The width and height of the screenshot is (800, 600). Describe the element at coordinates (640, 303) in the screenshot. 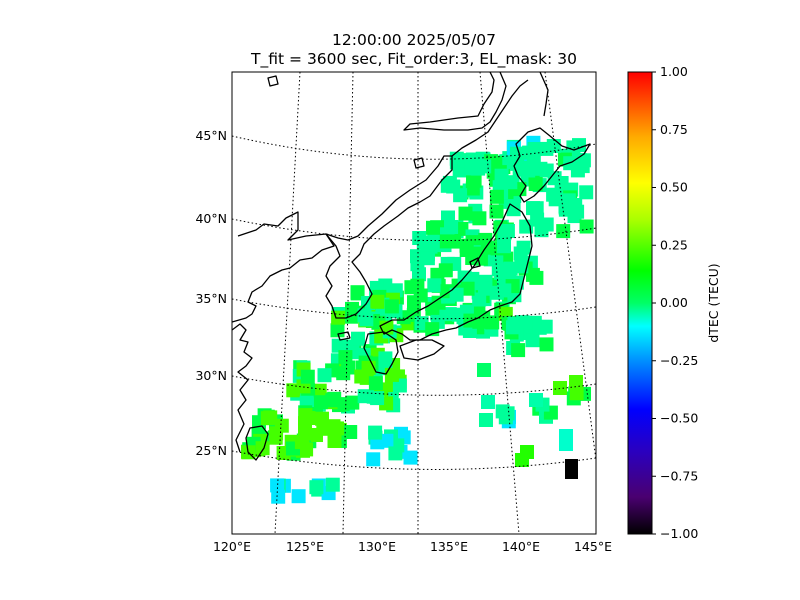

I see `colorbar` at that location.